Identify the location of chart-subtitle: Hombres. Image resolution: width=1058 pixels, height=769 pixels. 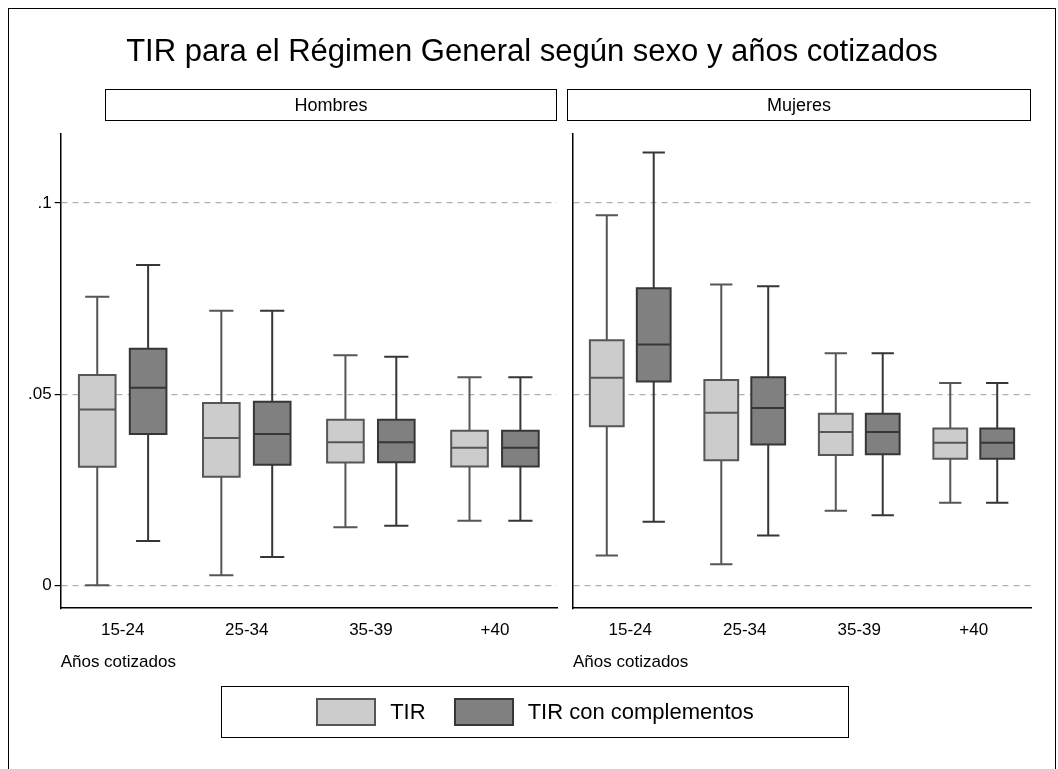
(331, 105).